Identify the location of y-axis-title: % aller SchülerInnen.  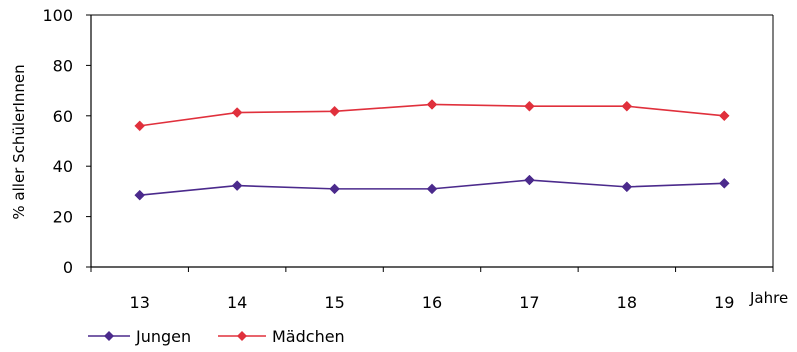
(19, 141).